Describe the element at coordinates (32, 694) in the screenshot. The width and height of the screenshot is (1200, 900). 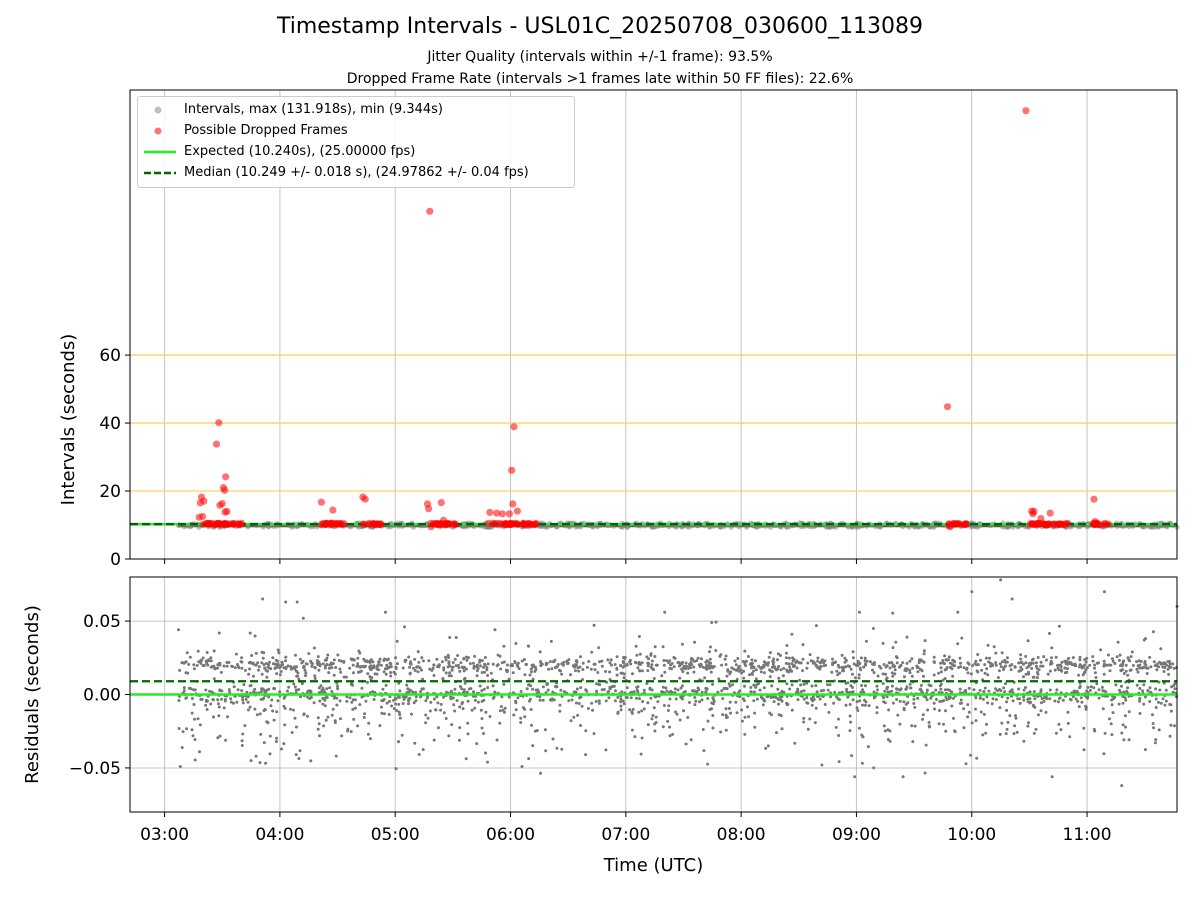
I see `residuals-y-axis-label: Residuals (seconds)` at that location.